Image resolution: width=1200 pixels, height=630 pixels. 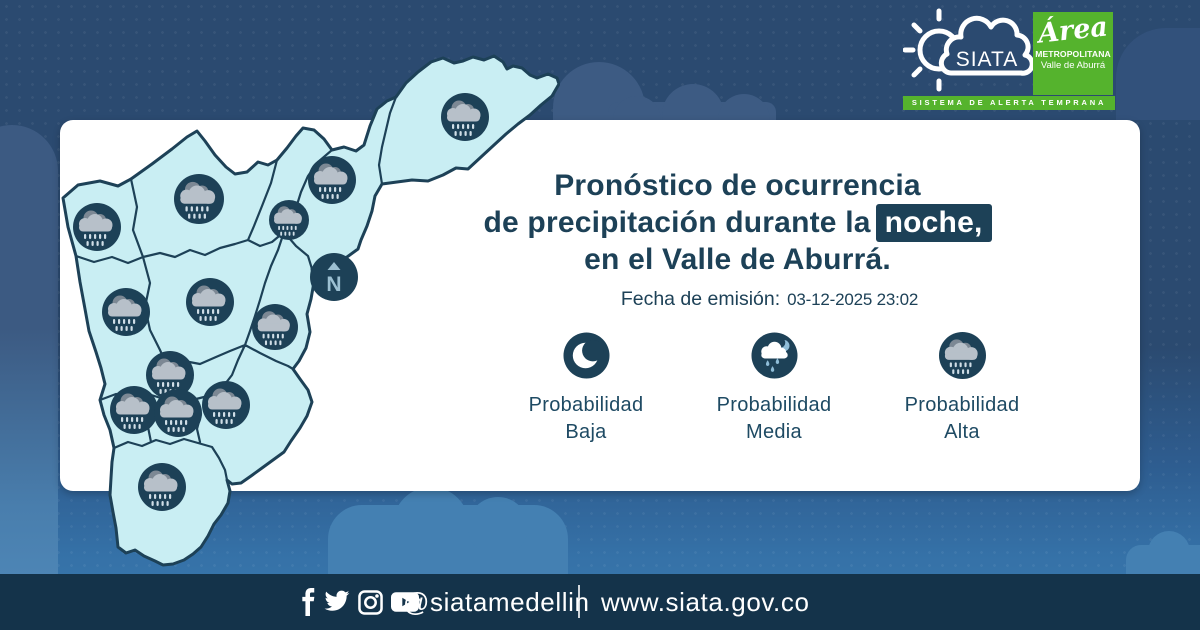 I want to click on area-logo-line1: METROPOLITANA, so click(x=1073, y=54).